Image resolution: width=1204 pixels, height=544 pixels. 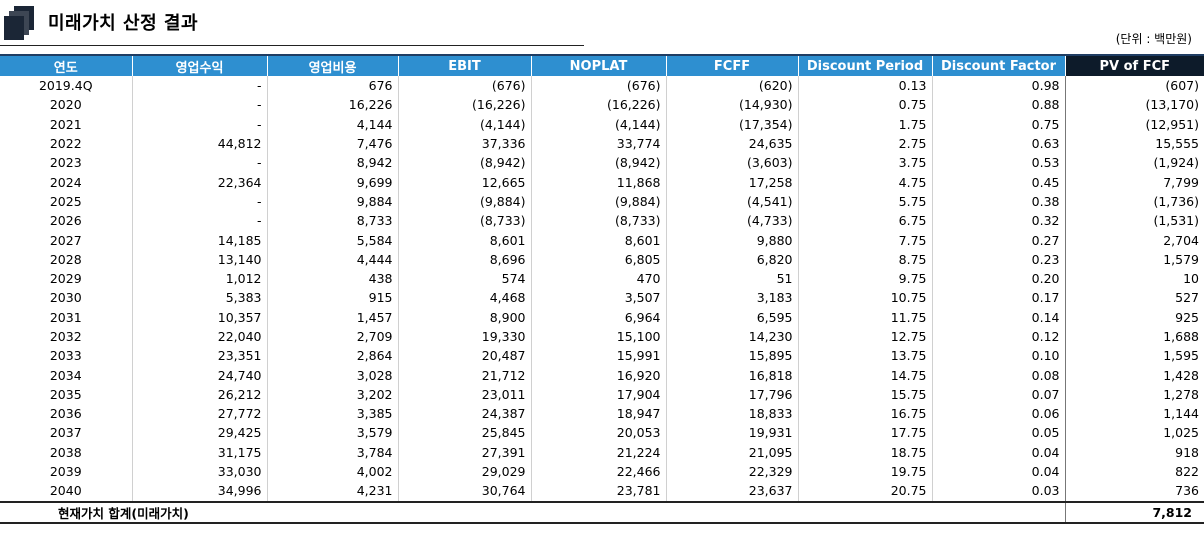 What do you see at coordinates (1134, 491) in the screenshot?
I see `value-cell: 736` at bounding box center [1134, 491].